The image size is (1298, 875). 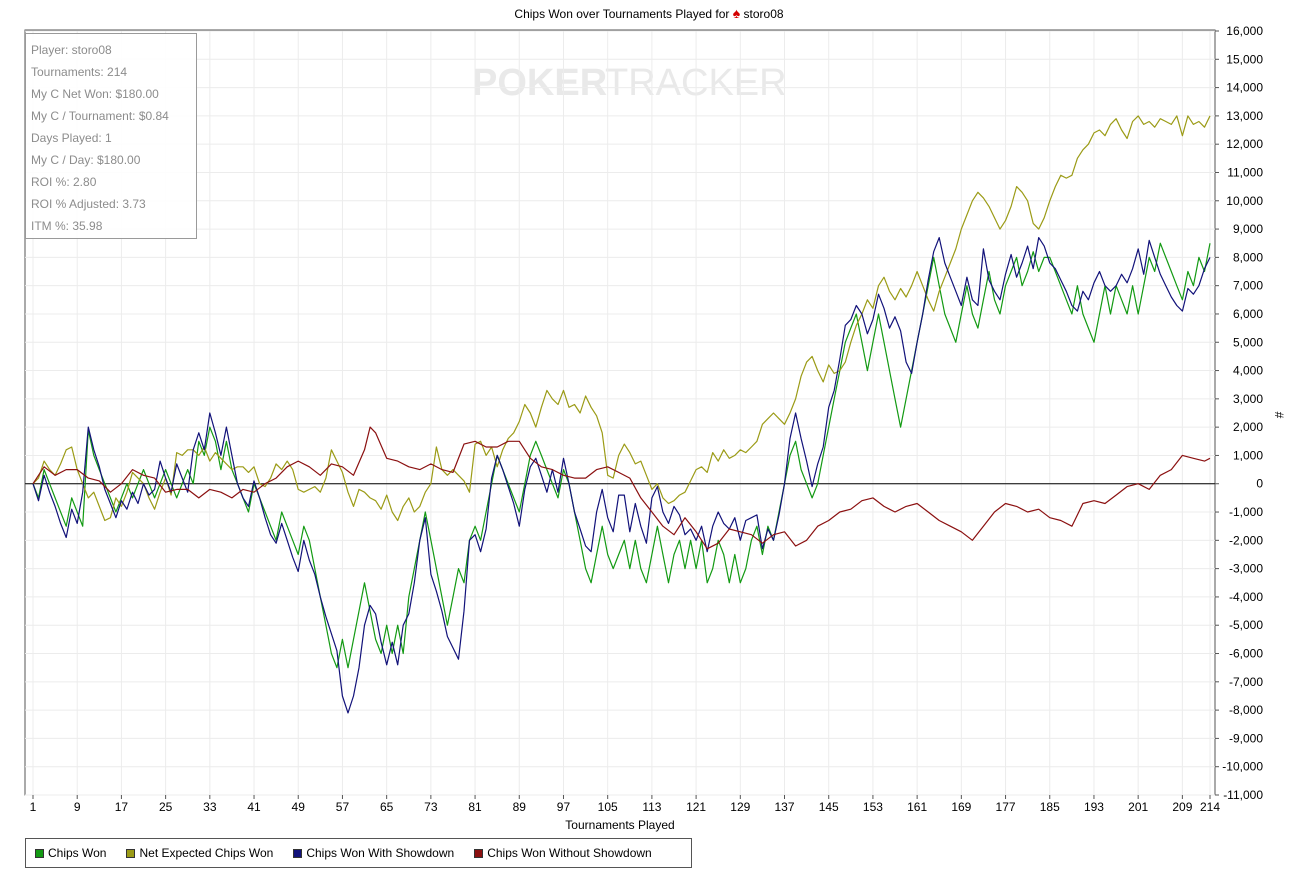 I want to click on x-tick-label: 81, so click(x=475, y=807).